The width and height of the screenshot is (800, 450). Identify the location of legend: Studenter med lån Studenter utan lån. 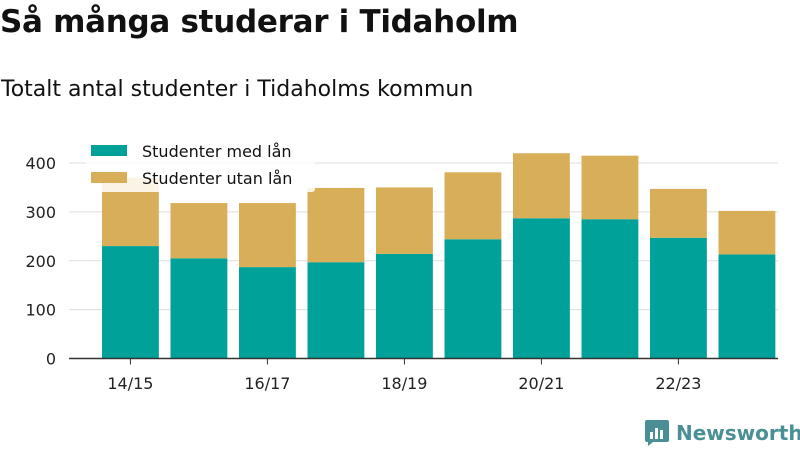
(200, 164).